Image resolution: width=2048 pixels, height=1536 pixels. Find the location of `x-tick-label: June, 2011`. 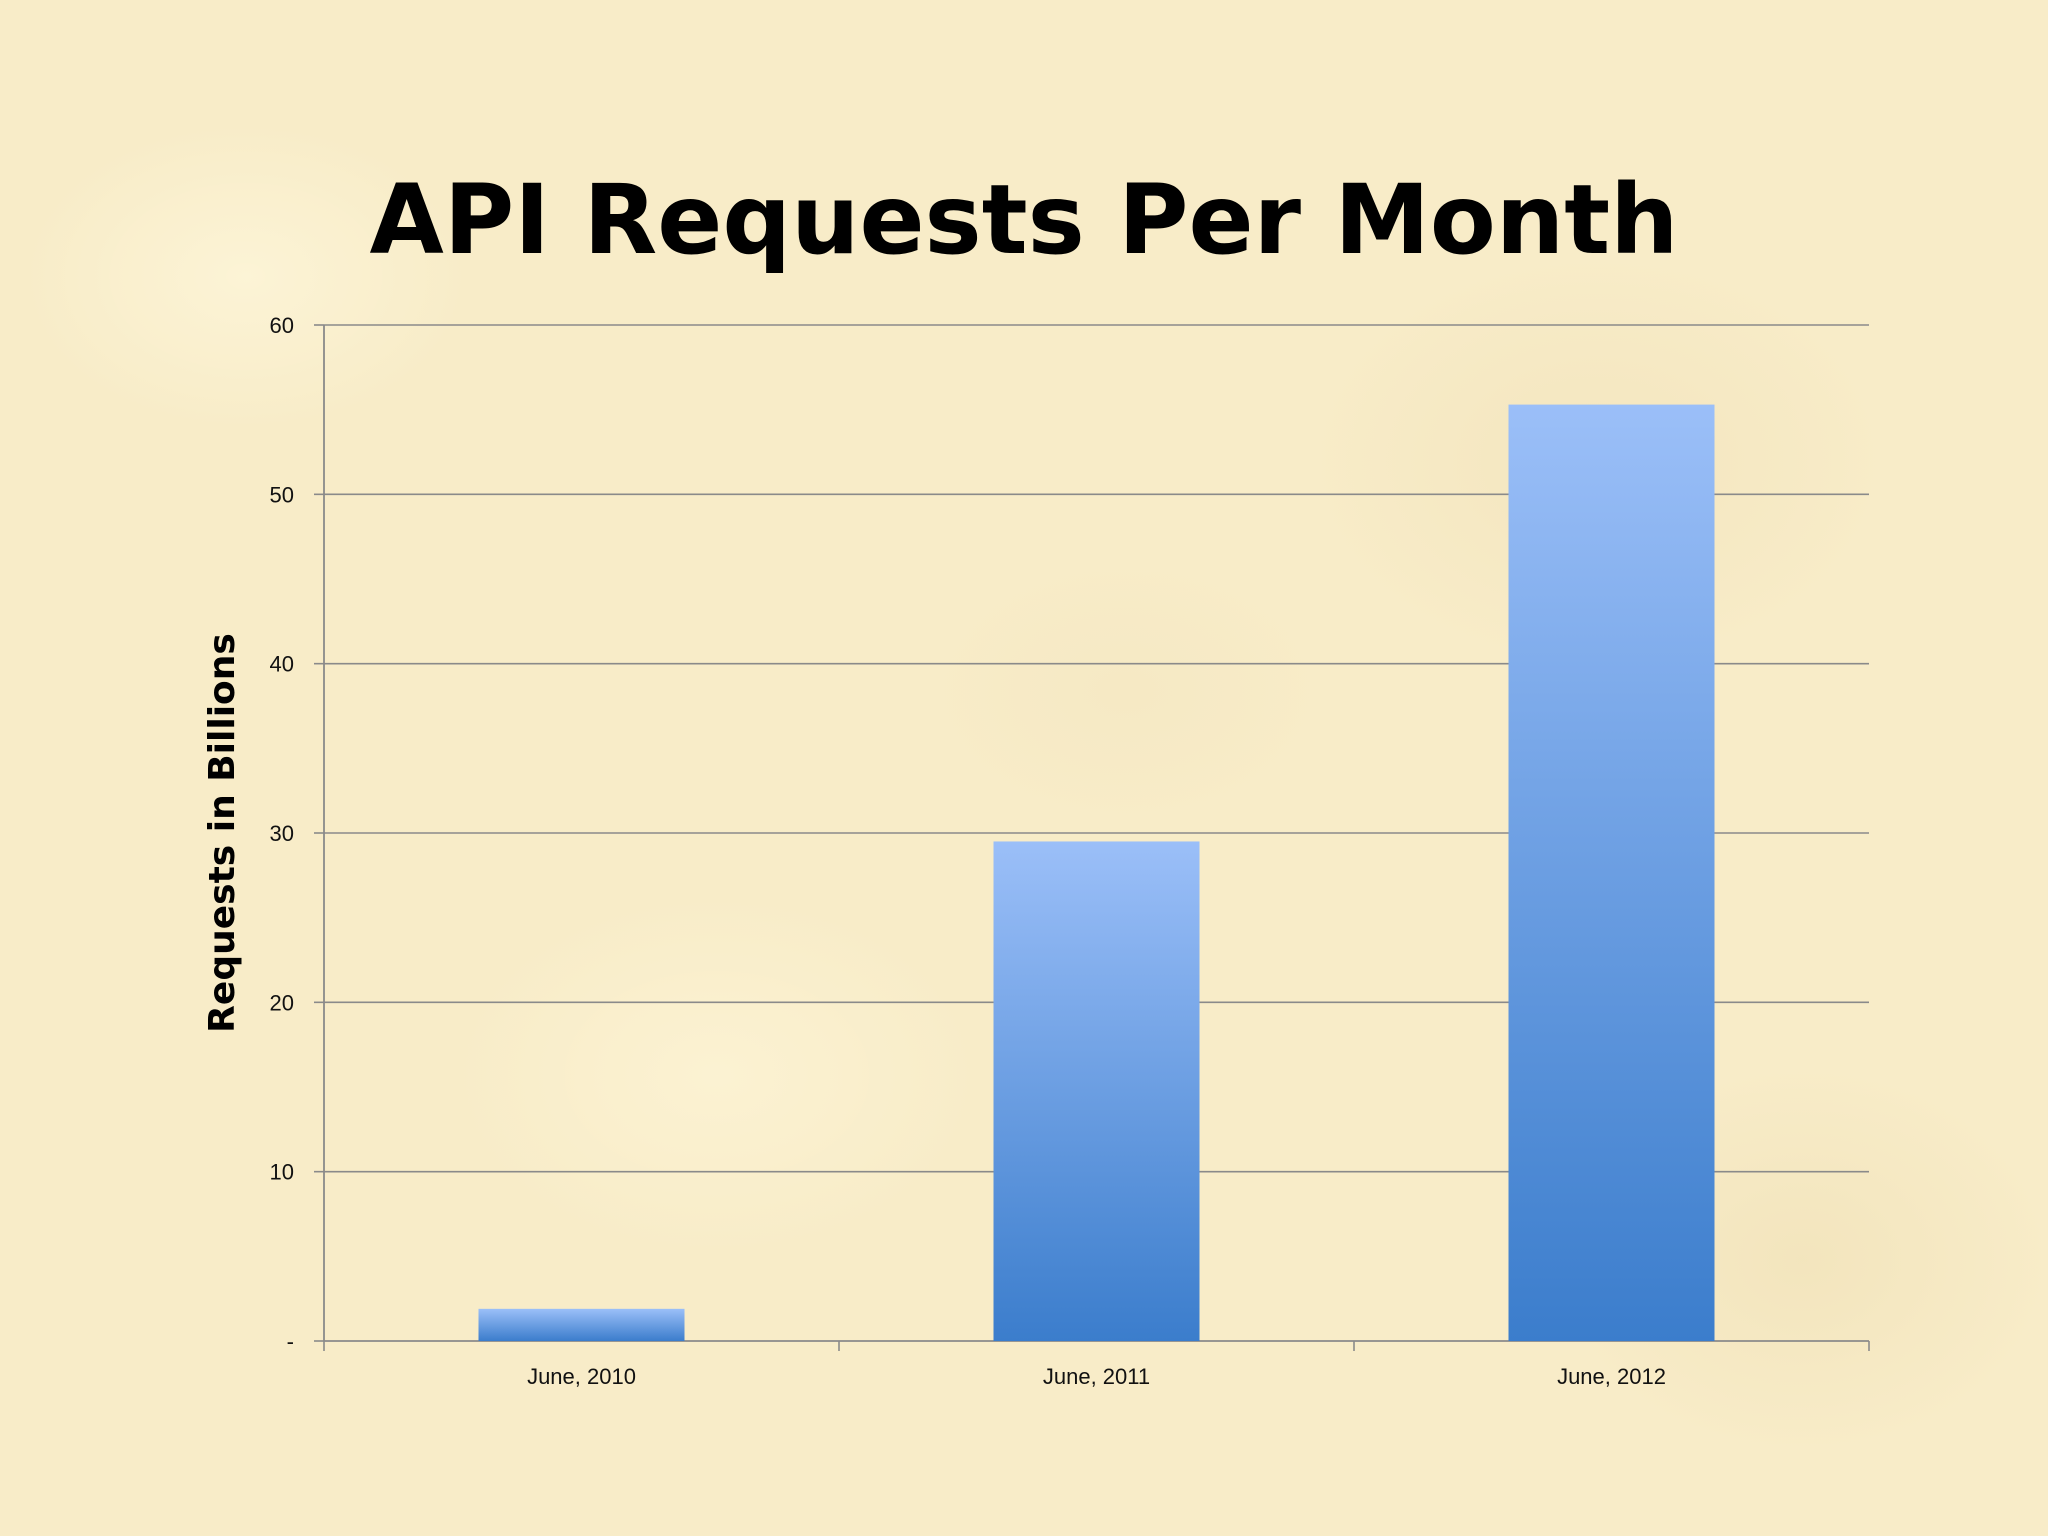

x-tick-label: June, 2011 is located at coordinates (1096, 1376).